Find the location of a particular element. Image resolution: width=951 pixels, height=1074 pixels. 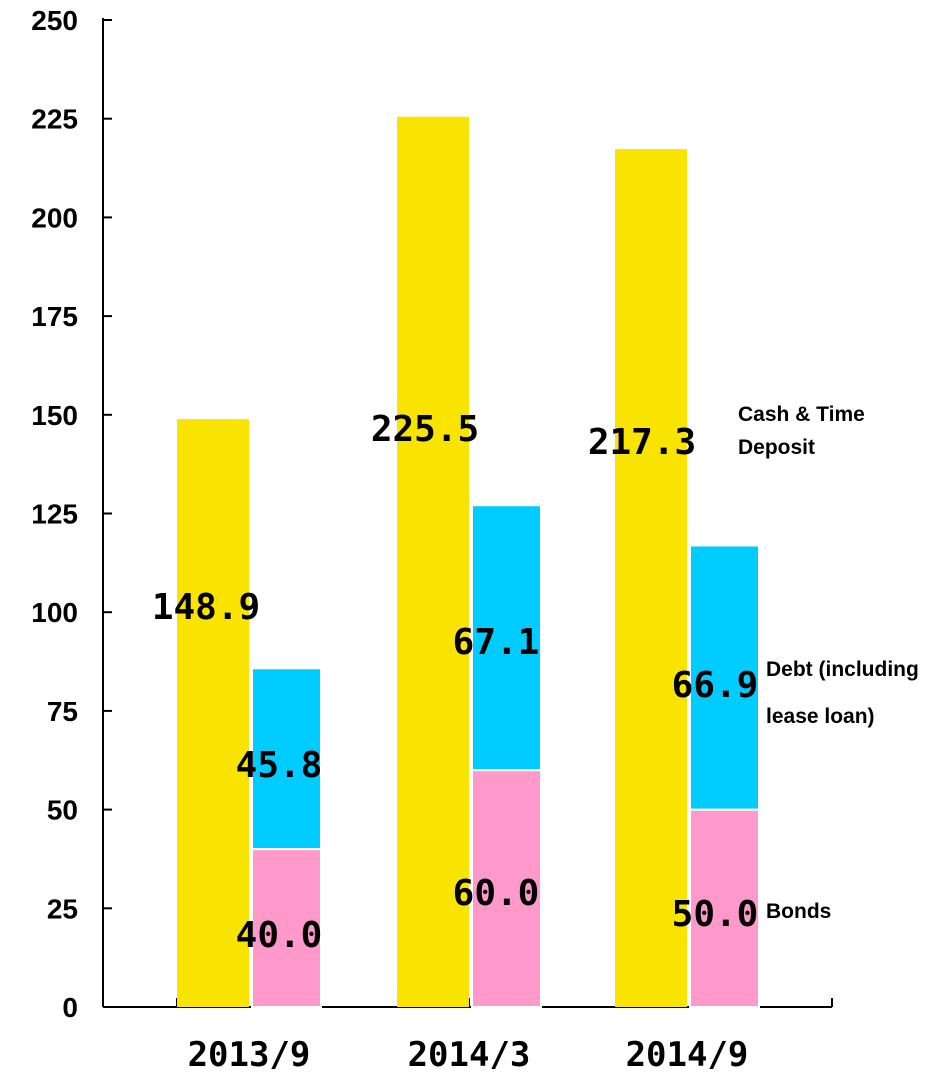

legend-bonds: Bonds is located at coordinates (798, 911).